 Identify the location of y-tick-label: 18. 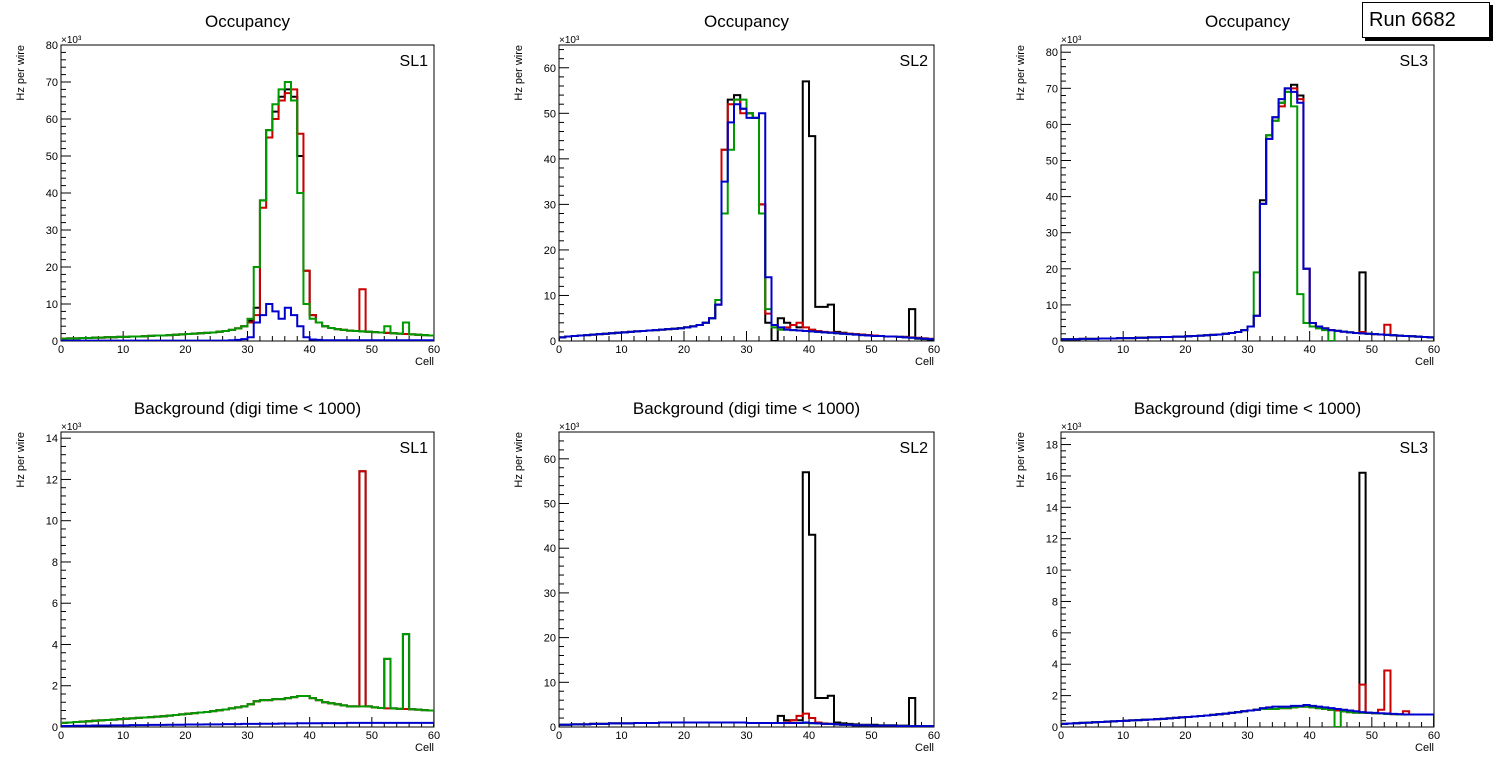
(1052, 446).